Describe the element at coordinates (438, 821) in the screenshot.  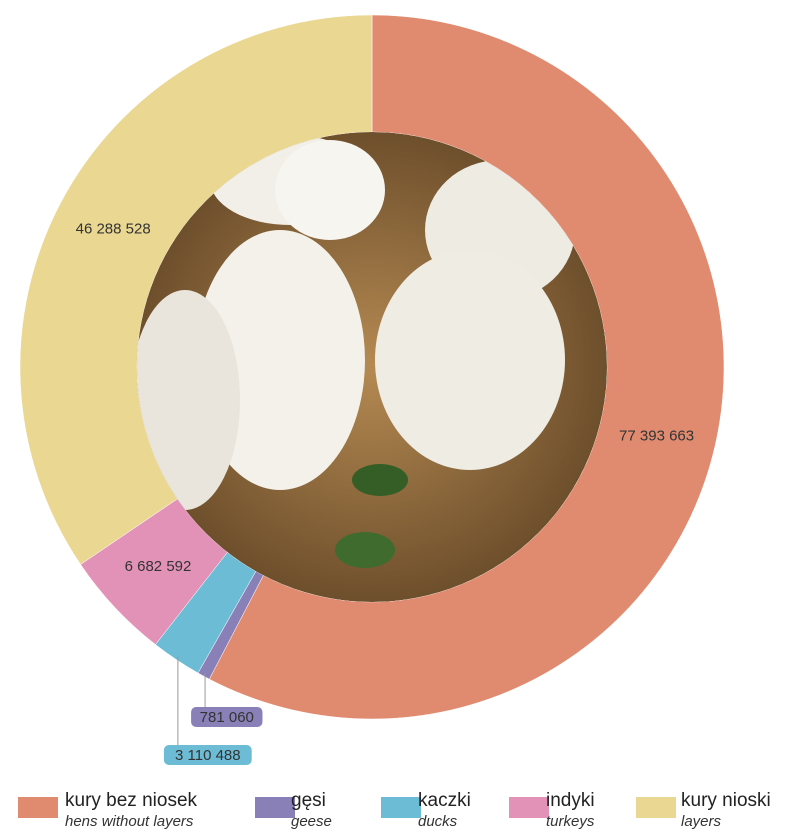
I see `legend-sublabel: ducks` at that location.